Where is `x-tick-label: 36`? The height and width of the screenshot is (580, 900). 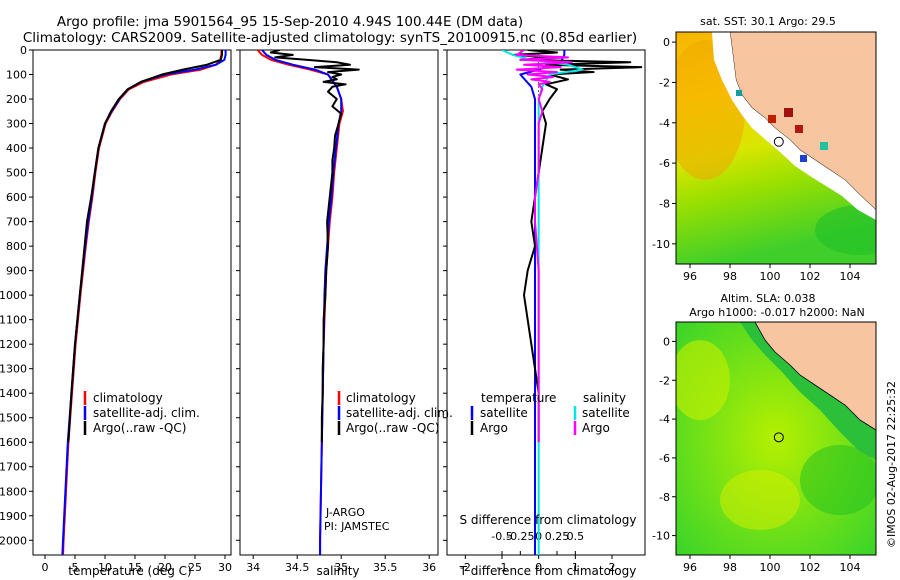
x-tick-label: 36 is located at coordinates (429, 567).